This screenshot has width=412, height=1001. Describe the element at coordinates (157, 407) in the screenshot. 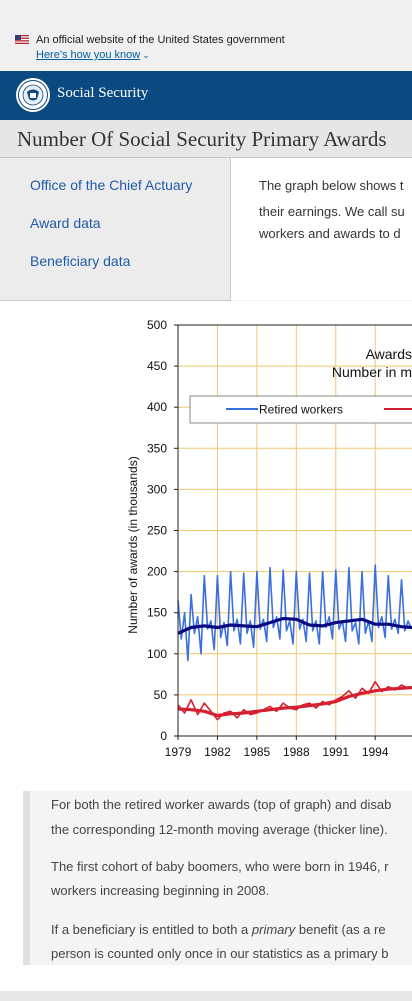

I see `y-tick-label: 400` at that location.